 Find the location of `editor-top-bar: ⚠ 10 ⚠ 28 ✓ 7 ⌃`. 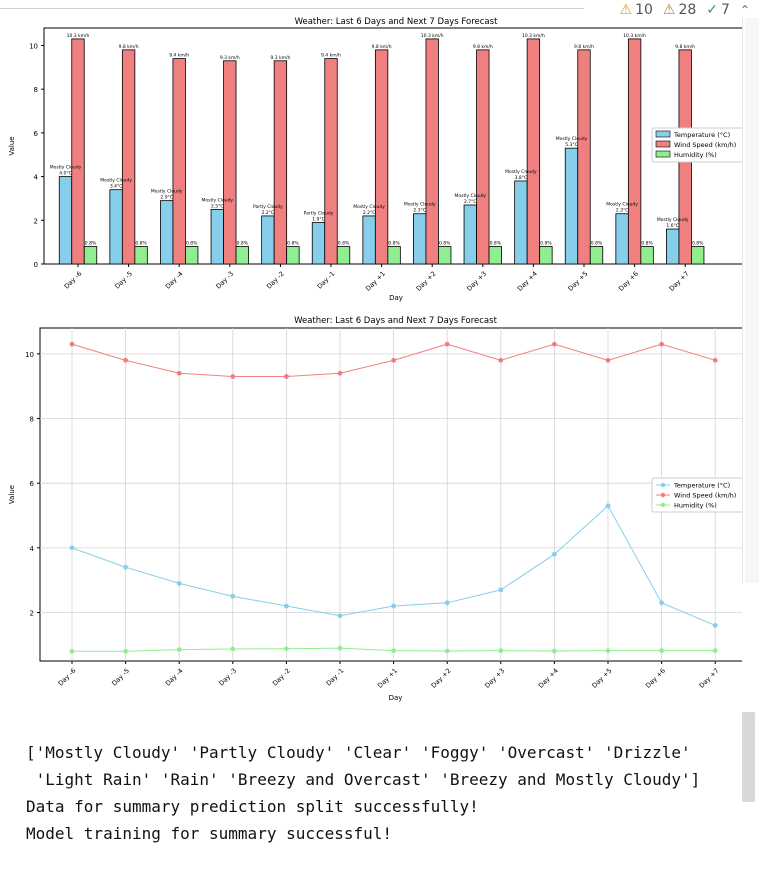

editor-top-bar: ⚠ 10 ⚠ 28 ✓ 7 ⌃ is located at coordinates (381, 11).